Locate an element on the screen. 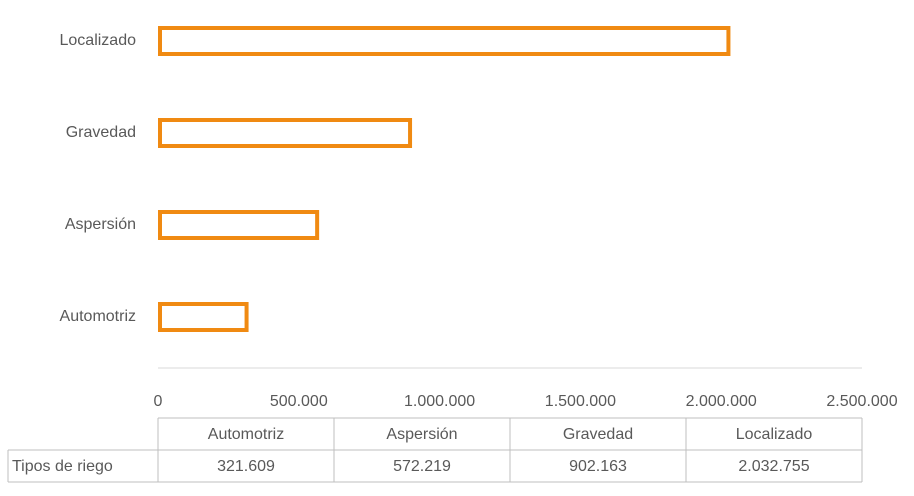 This screenshot has height=496, width=914. table-value: 2.032.755 is located at coordinates (773, 466).